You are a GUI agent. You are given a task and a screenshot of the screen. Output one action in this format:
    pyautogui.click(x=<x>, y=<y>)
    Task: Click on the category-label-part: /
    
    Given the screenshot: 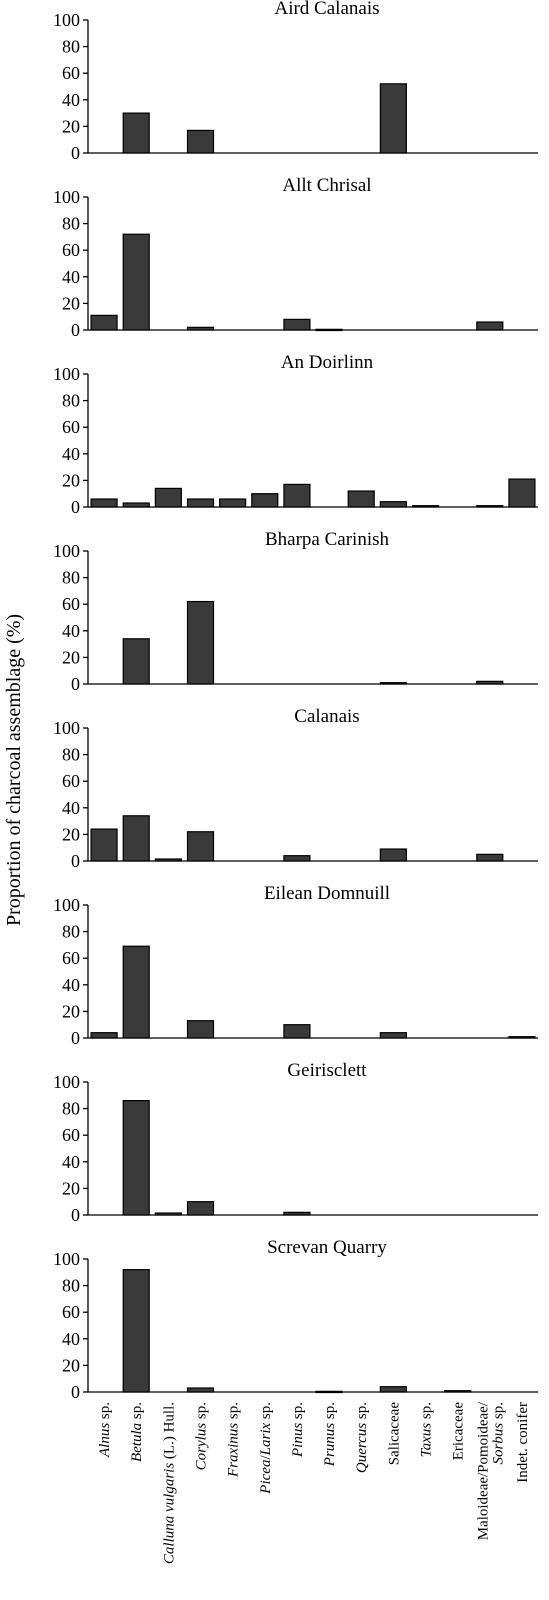 What is the action you would take?
    pyautogui.click(x=266, y=1457)
    